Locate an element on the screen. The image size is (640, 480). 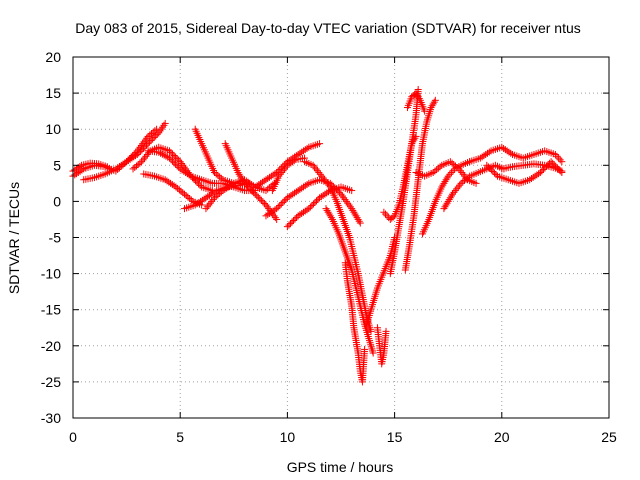
x-axis-label: GPS time / hours is located at coordinates (340, 467).